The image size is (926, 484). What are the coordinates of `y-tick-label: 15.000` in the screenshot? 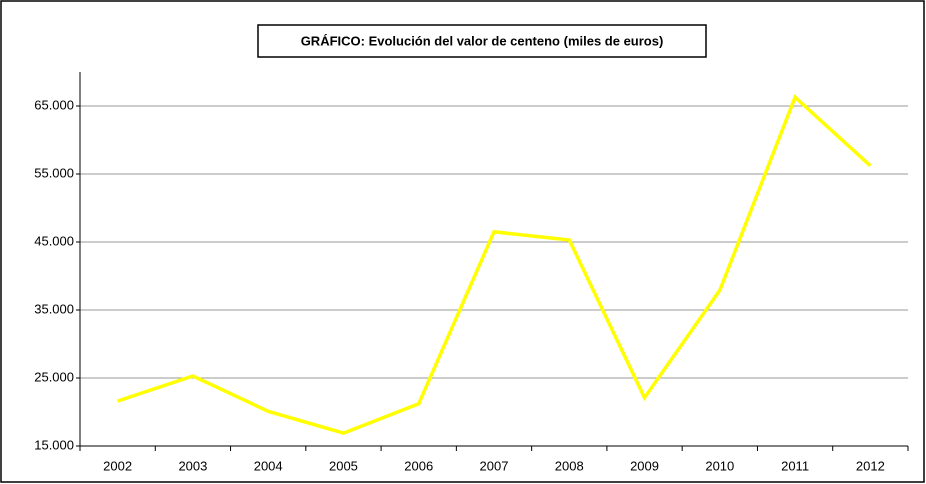 It's located at (54, 444).